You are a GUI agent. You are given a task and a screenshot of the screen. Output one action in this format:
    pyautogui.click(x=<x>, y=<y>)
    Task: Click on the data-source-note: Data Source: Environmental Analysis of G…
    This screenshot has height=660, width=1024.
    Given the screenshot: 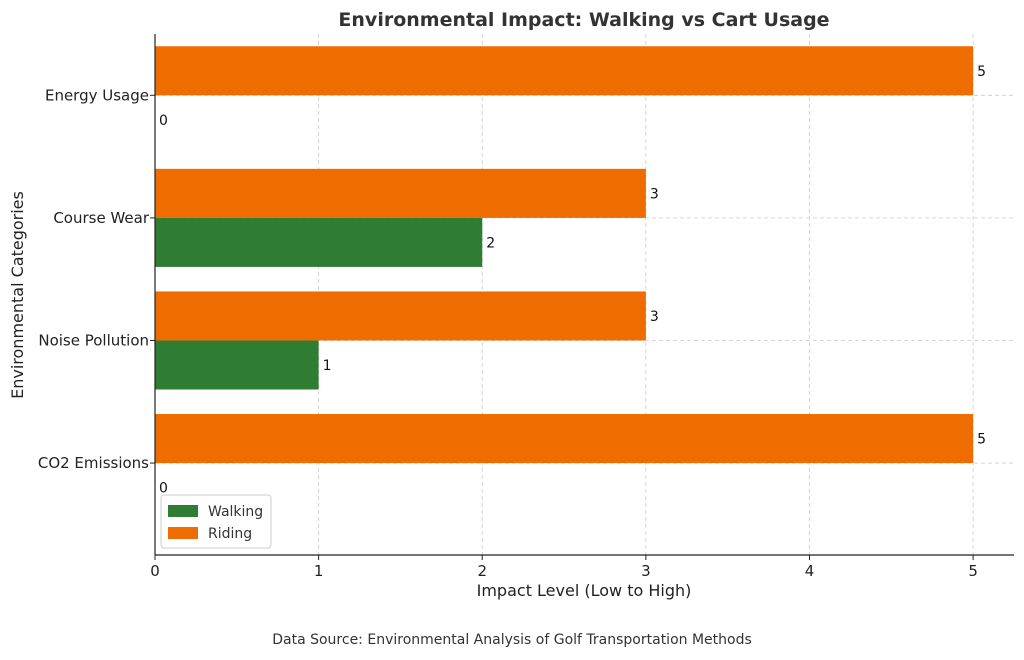 What is the action you would take?
    pyautogui.click(x=512, y=640)
    